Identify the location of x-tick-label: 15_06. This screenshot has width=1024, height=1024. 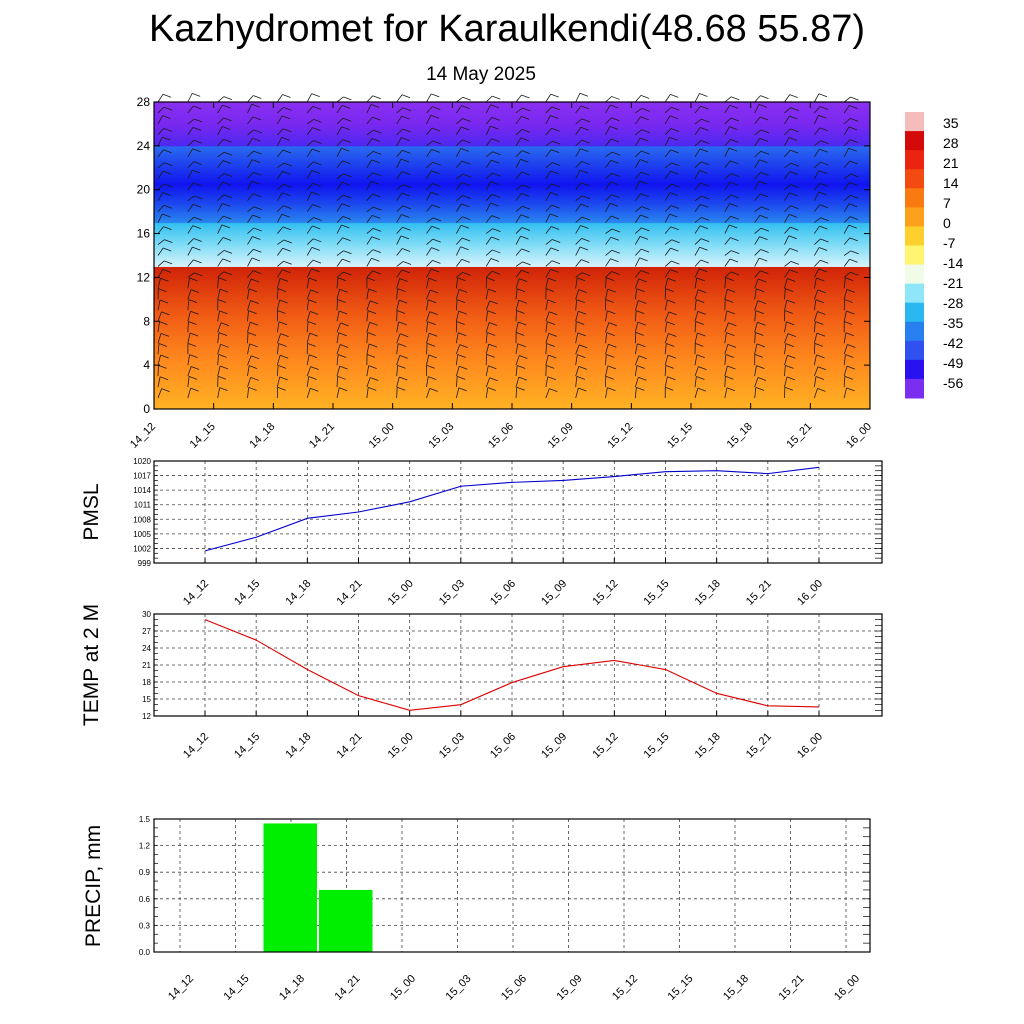
(501, 436).